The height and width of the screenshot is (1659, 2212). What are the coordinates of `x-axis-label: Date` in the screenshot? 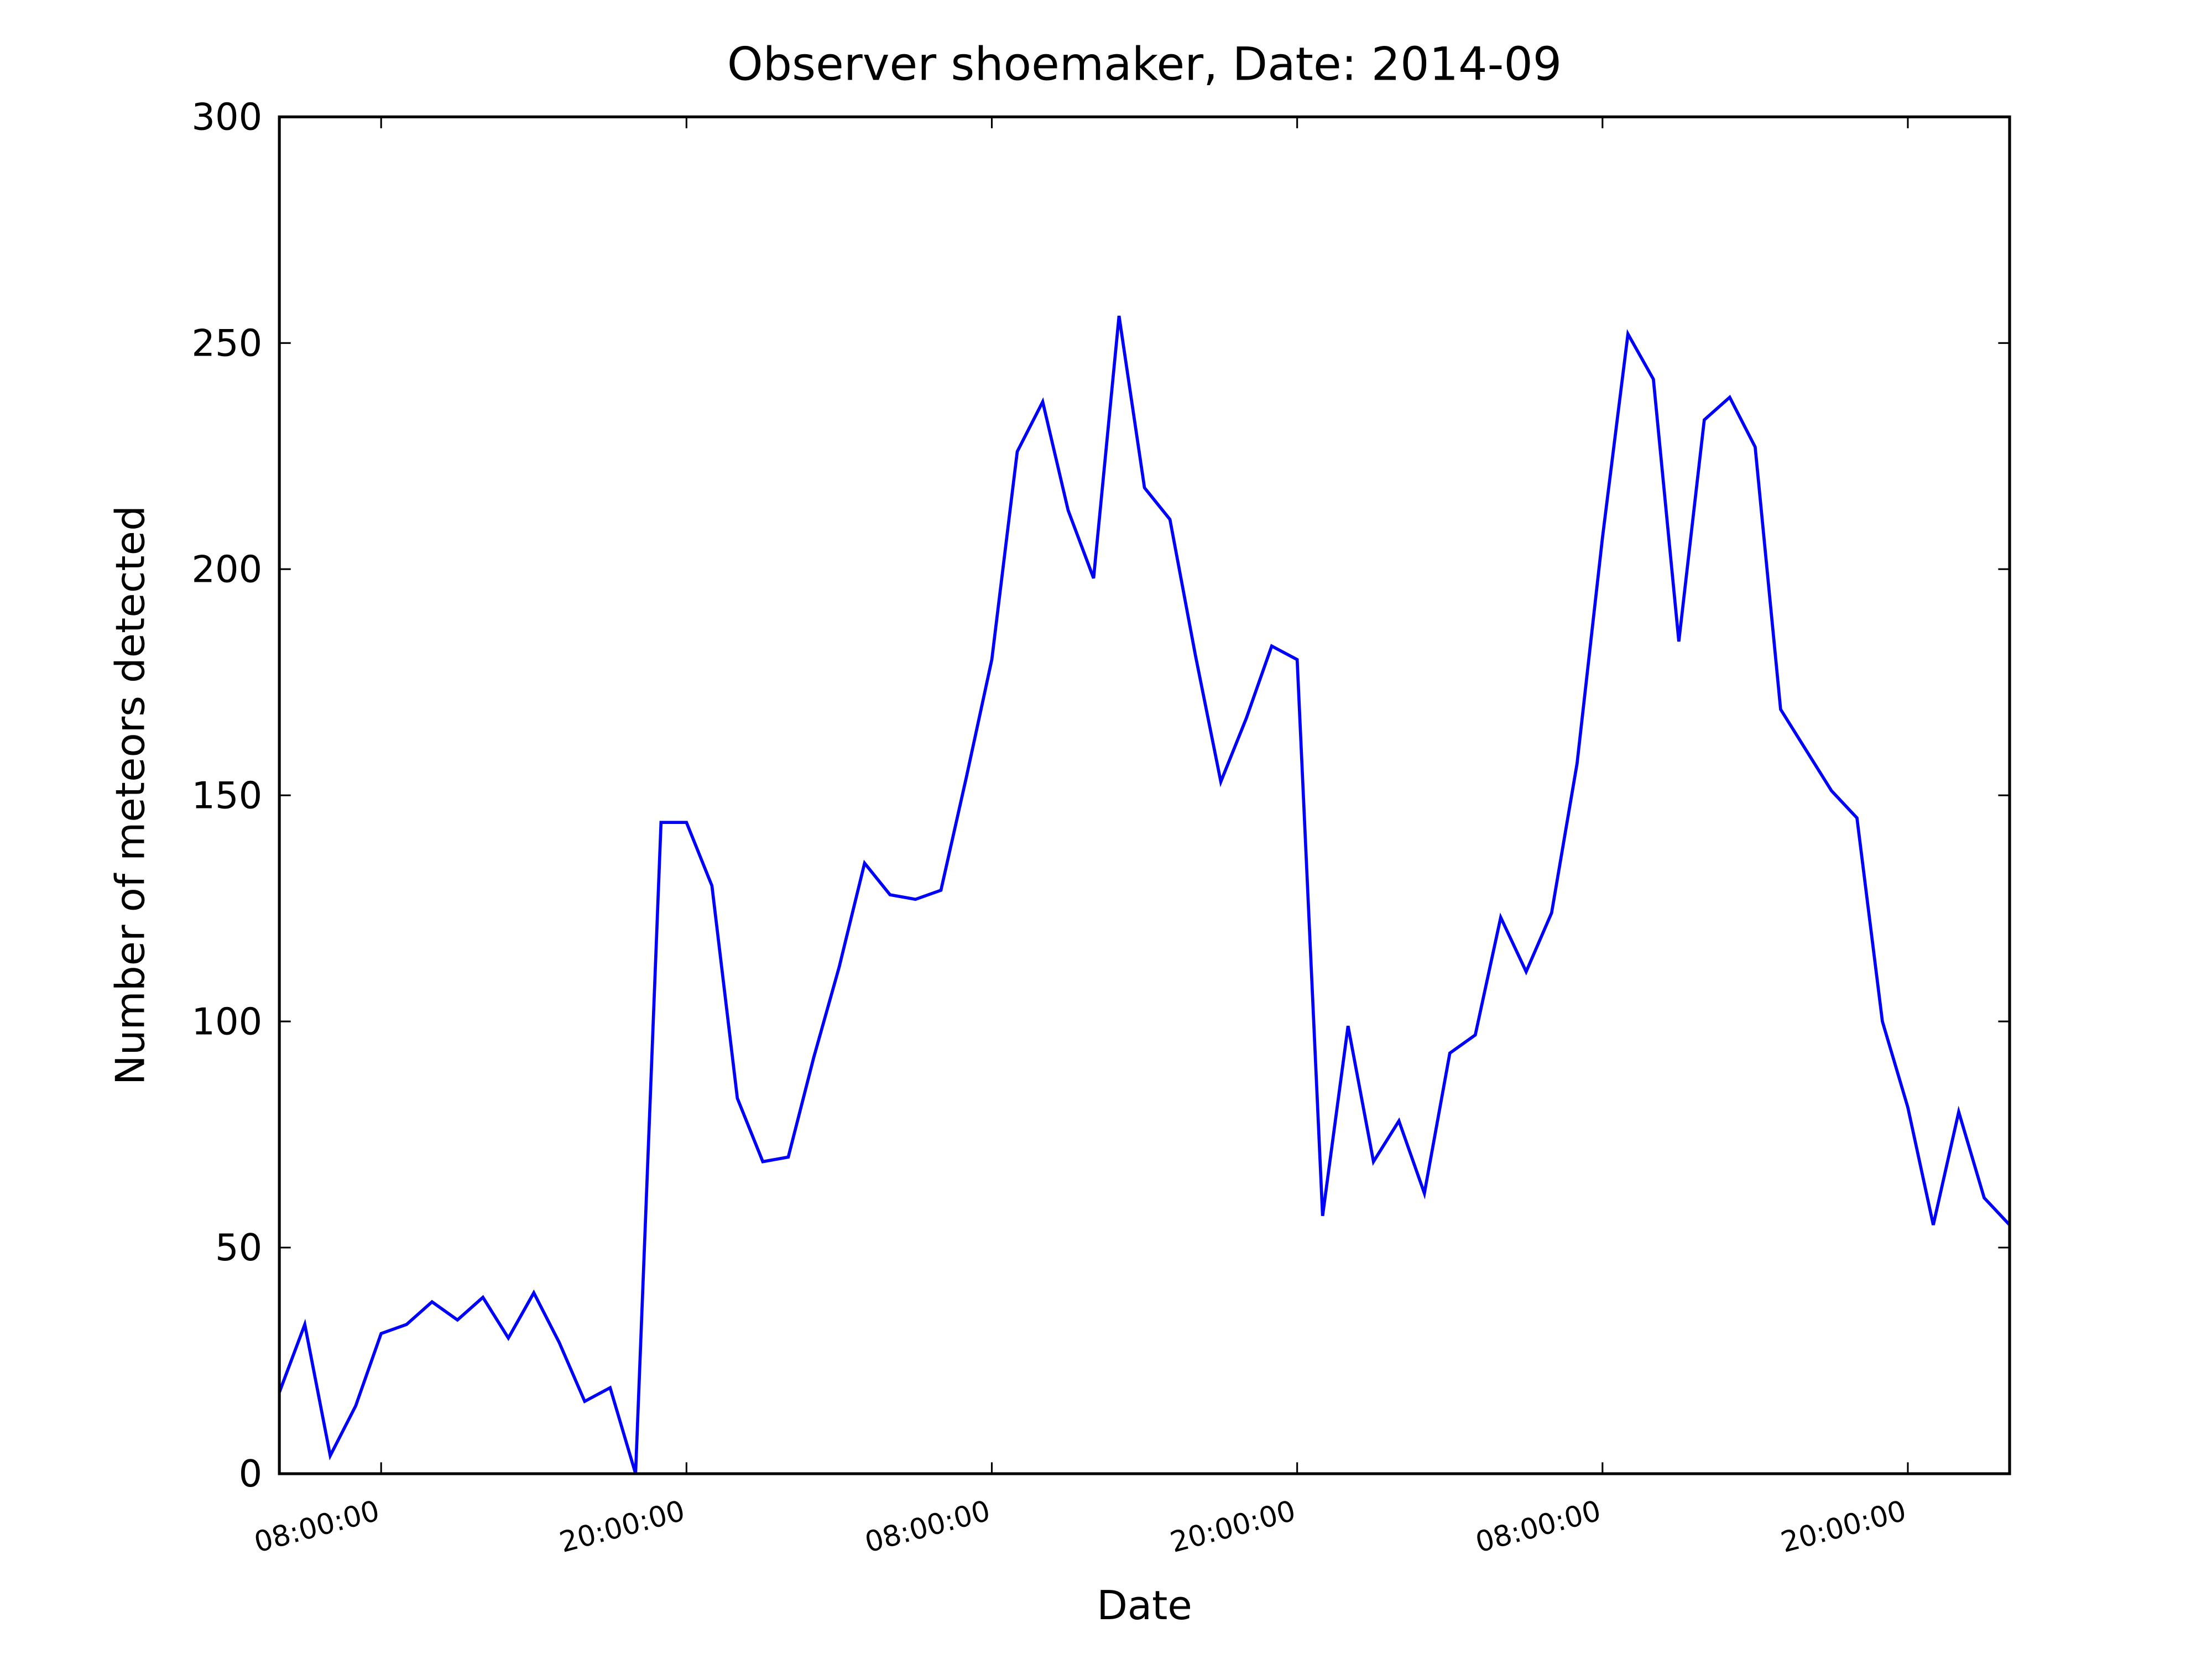 It's located at (1145, 1606).